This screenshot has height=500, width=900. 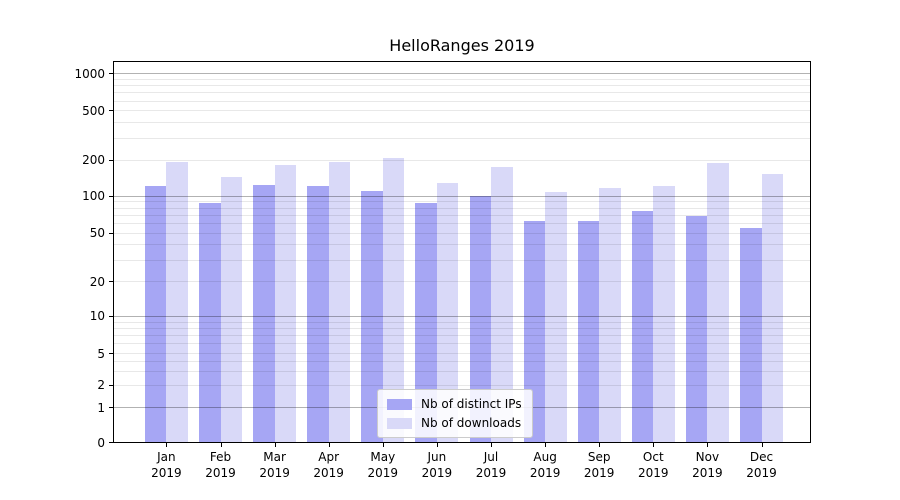 I want to click on month-name: Jul, so click(x=491, y=457).